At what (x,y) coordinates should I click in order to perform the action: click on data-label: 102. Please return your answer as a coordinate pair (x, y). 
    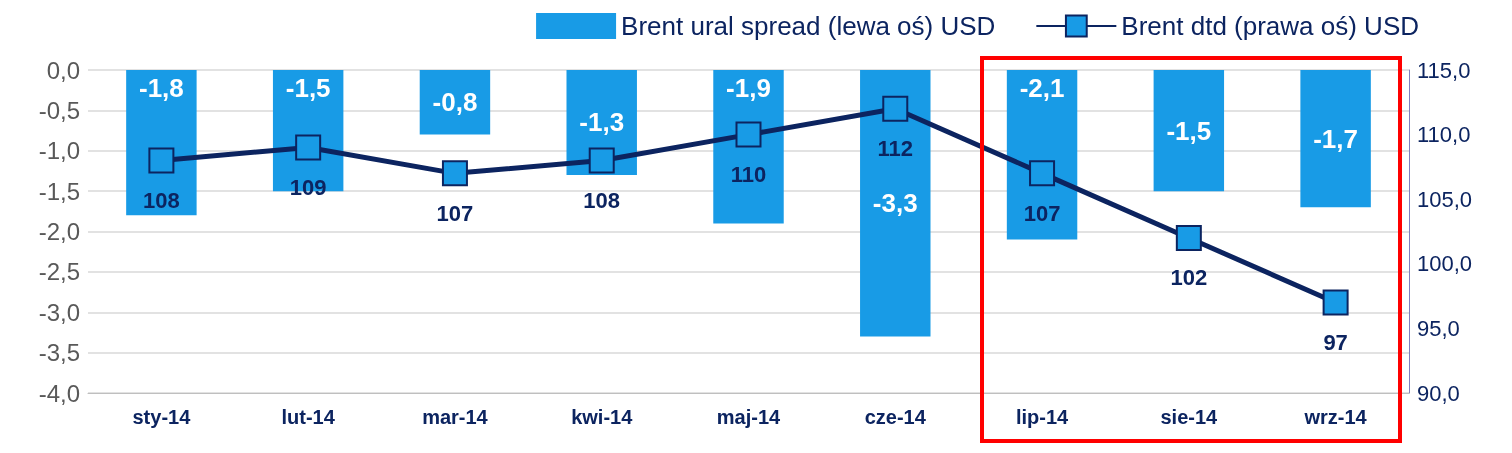
    Looking at the image, I should click on (1189, 278).